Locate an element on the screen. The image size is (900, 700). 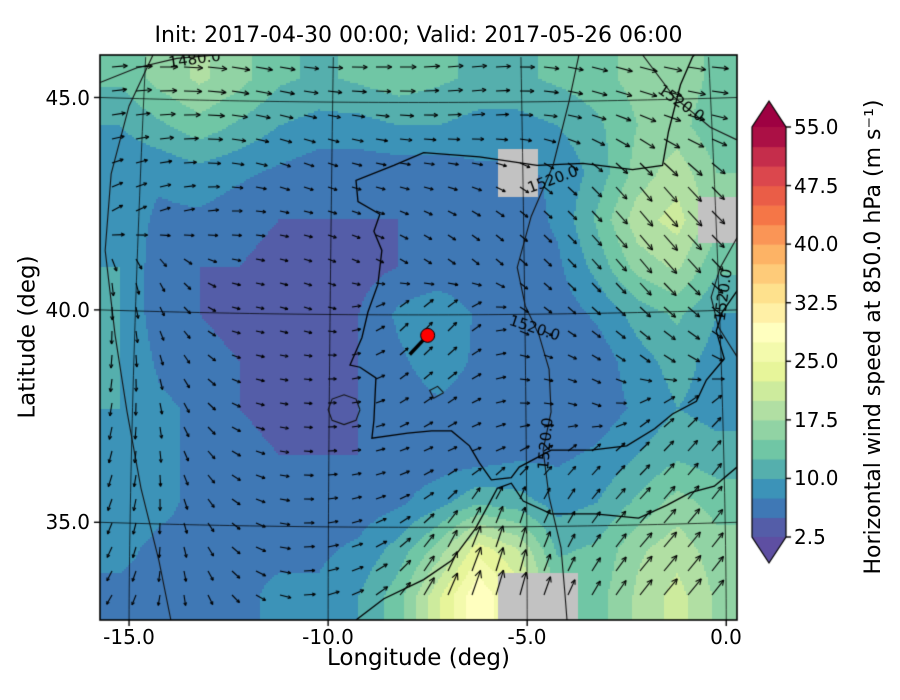
y-tick-label-1: 40.0 is located at coordinates (67, 310).